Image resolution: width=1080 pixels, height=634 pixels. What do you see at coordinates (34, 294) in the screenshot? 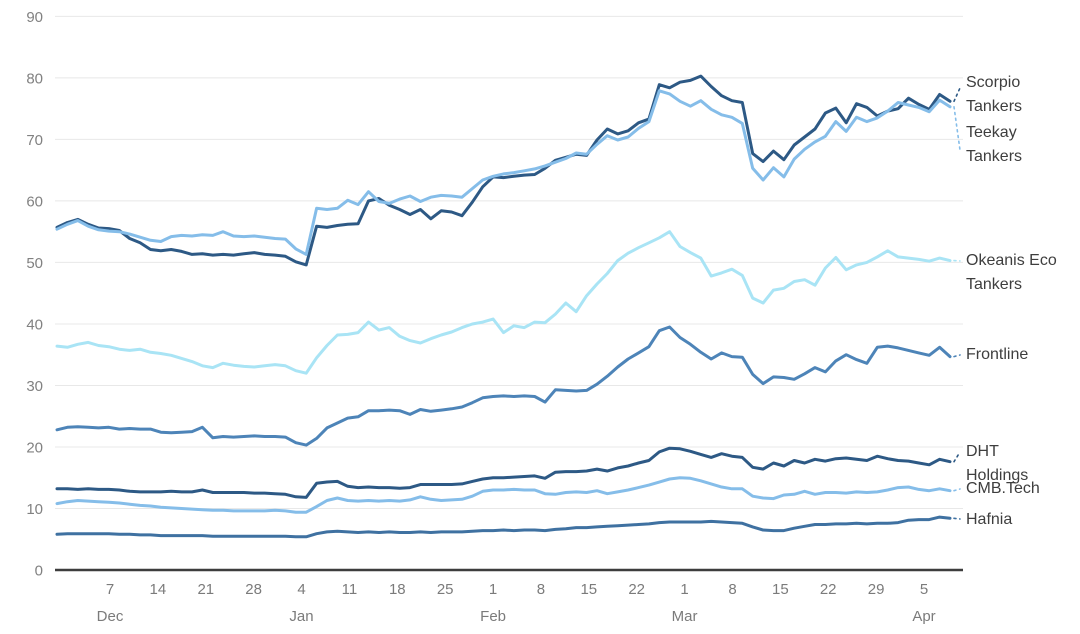
I see `y-axis-labels: 0 10 20 30 40 50 60 70 80 90` at bounding box center [34, 294].